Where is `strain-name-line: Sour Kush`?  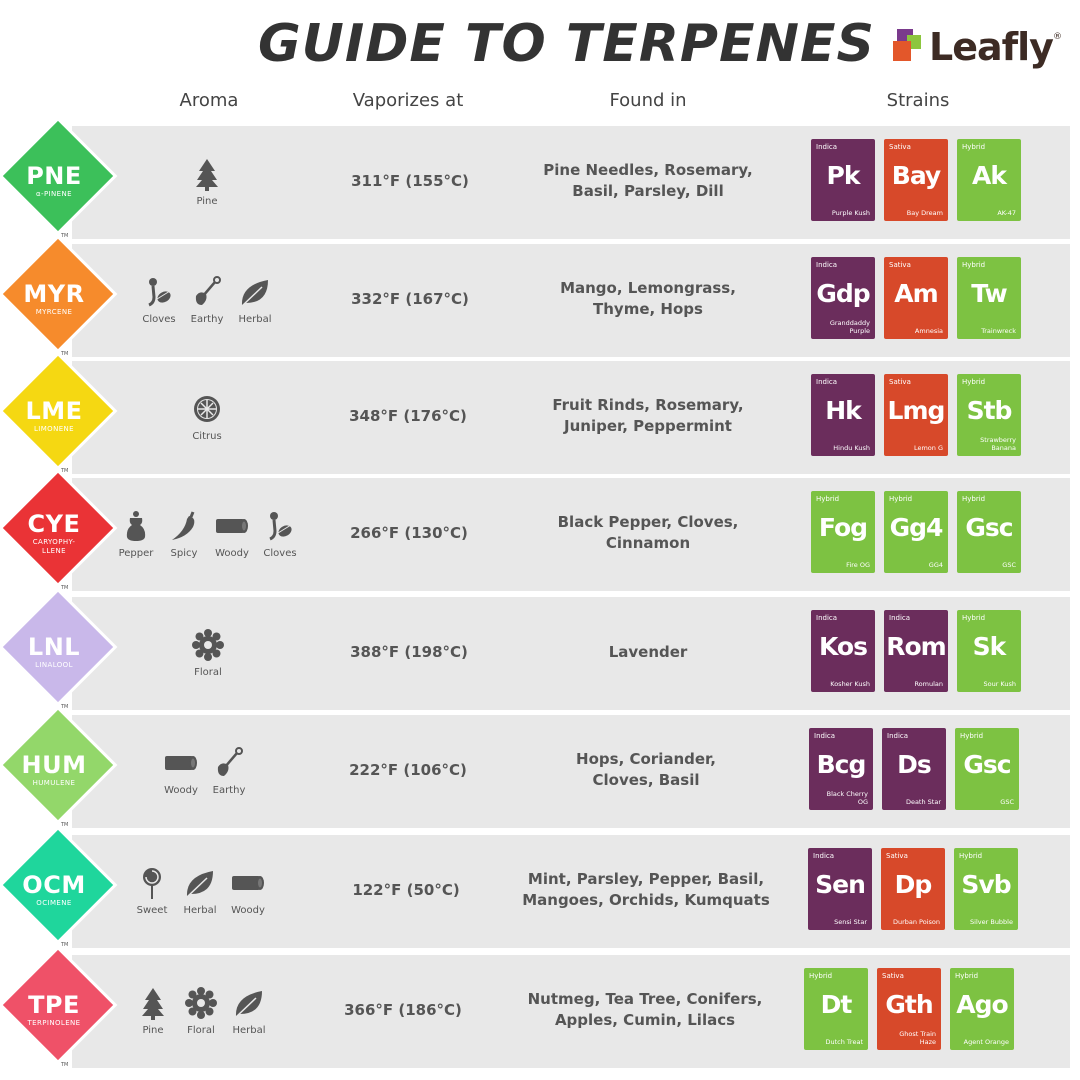
strain-name-line: Sour Kush is located at coordinates (999, 684).